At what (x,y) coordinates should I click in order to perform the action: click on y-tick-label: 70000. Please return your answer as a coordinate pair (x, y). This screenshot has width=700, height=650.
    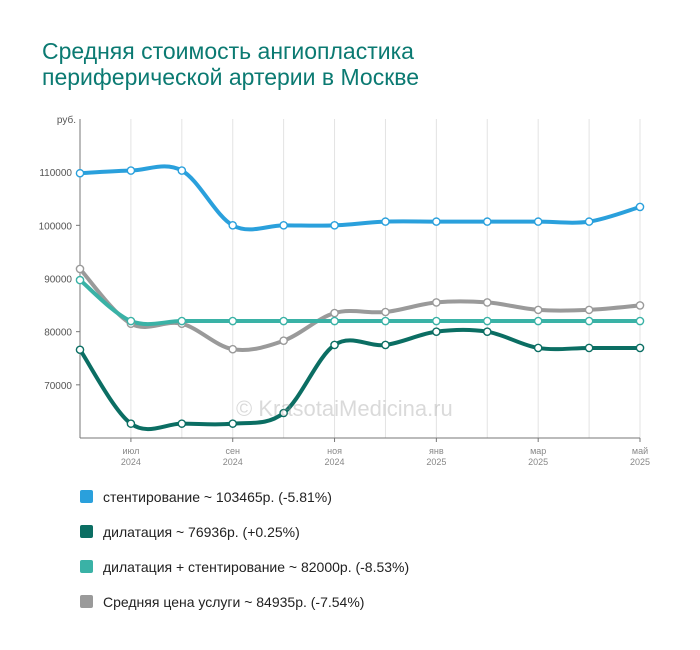
    Looking at the image, I should click on (58, 386).